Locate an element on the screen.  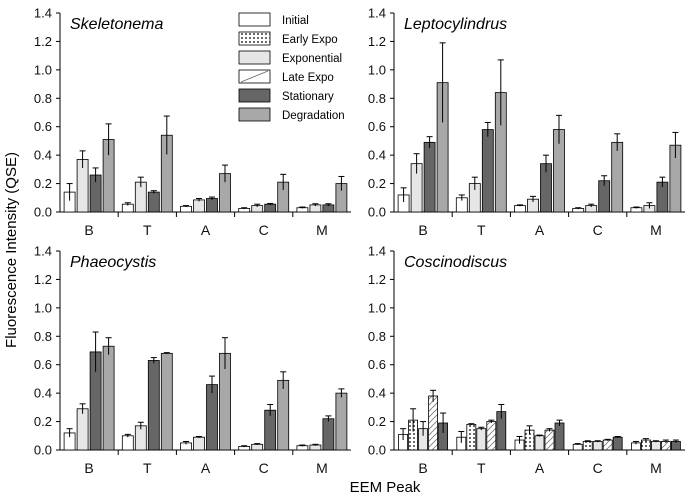
bar-exponential-m is located at coordinates (315, 447).